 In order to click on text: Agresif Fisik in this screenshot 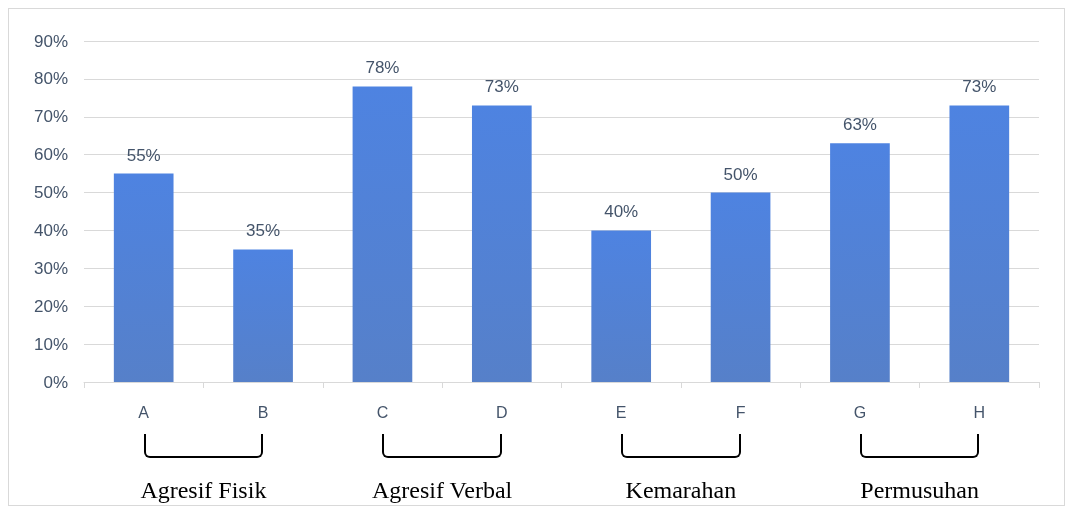, I will do `click(203, 490)`.